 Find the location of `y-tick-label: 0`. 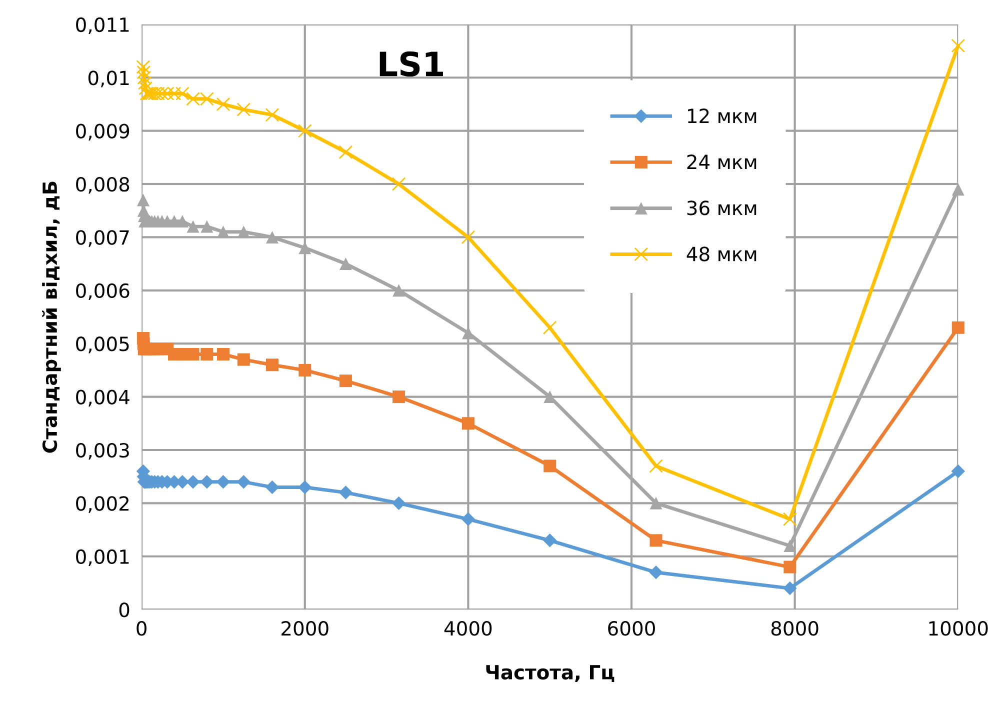

y-tick-label: 0 is located at coordinates (124, 610).